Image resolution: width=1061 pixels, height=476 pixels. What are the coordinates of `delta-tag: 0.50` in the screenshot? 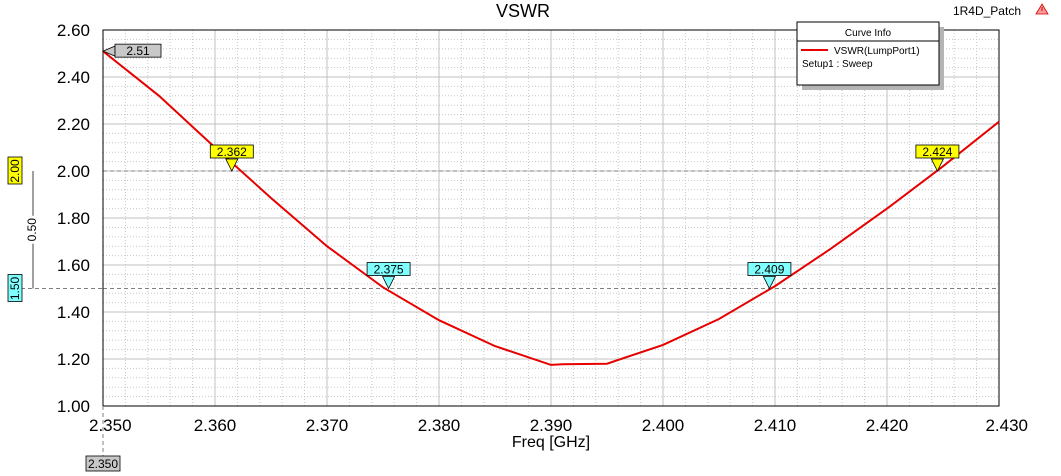 It's located at (32, 230).